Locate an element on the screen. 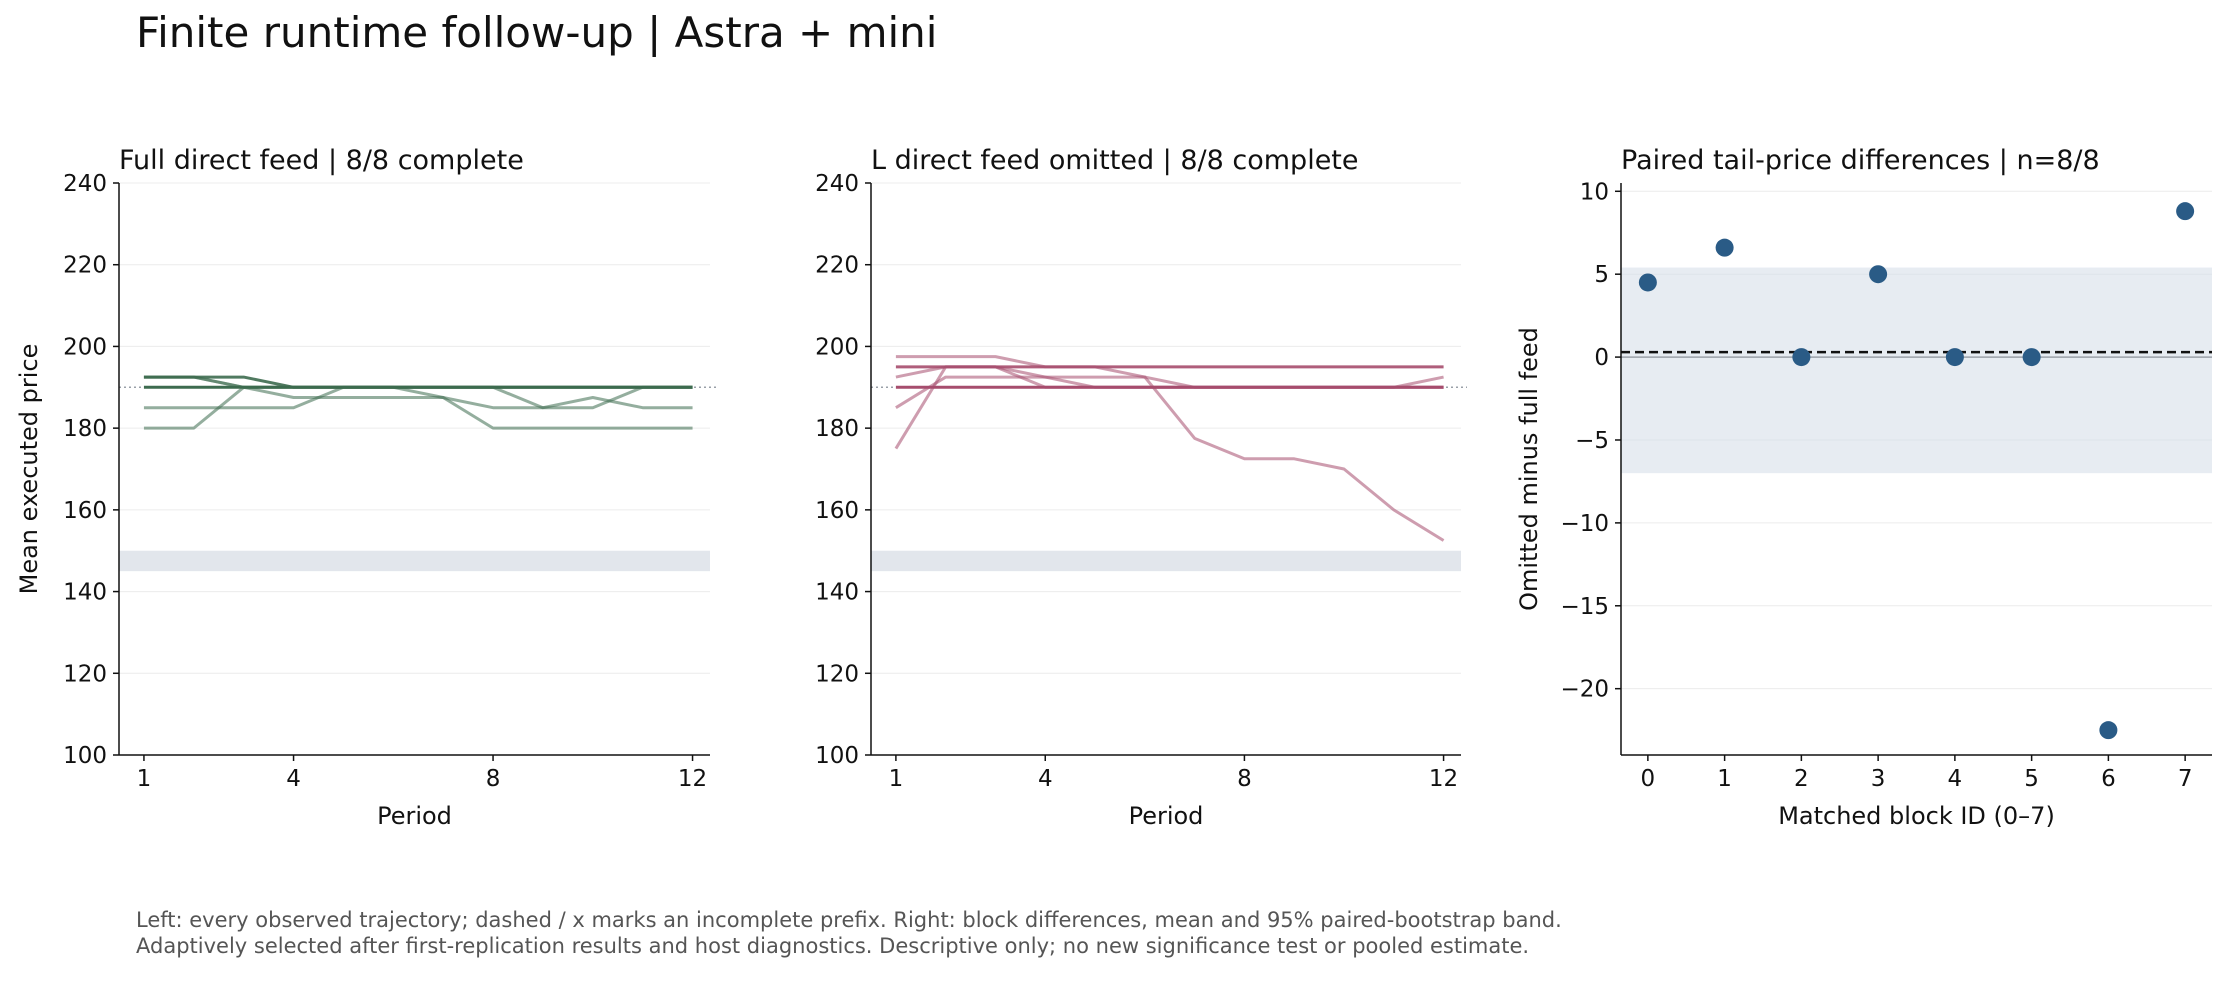 The width and height of the screenshot is (2230, 983). p2-ytick-label-5: 200 is located at coordinates (837, 347).